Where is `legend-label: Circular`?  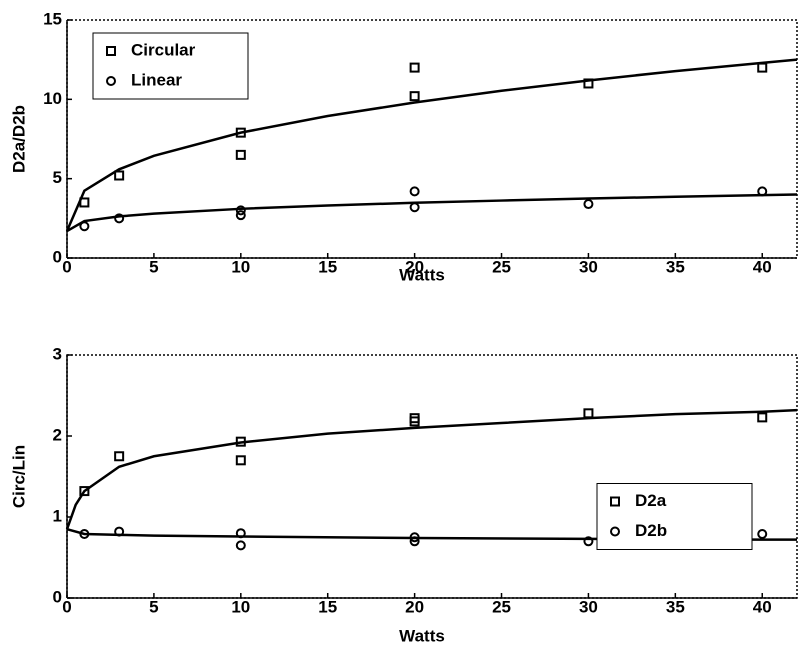
legend-label: Circular is located at coordinates (163, 49).